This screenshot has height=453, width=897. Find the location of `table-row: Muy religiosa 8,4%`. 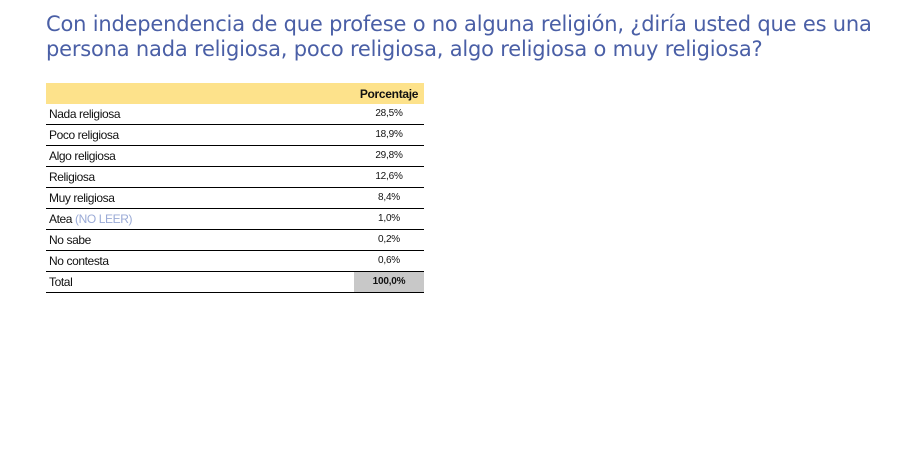

table-row: Muy religiosa 8,4% is located at coordinates (235, 198).